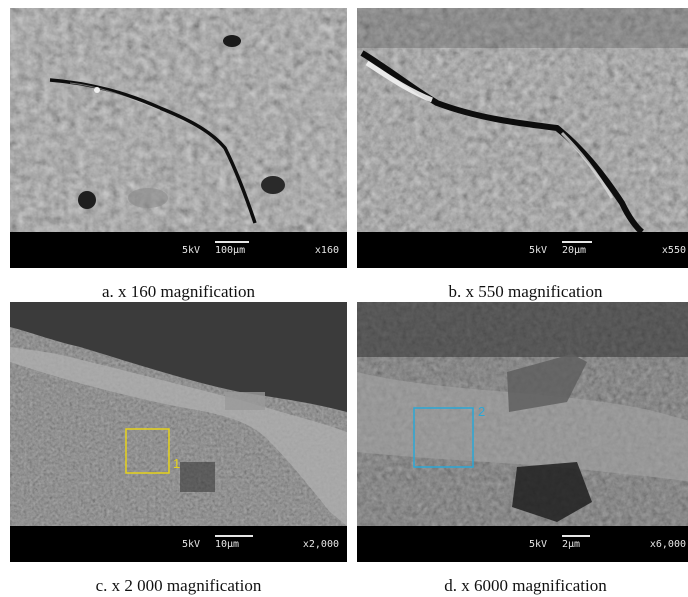  What do you see at coordinates (320, 544) in the screenshot?
I see `magnification-label: x2,000` at bounding box center [320, 544].